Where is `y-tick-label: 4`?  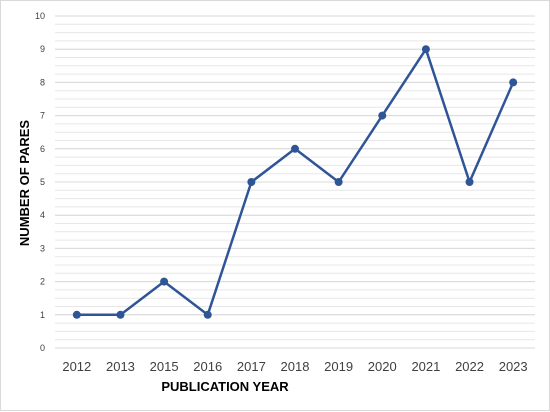
y-tick-label: 4 is located at coordinates (42, 215).